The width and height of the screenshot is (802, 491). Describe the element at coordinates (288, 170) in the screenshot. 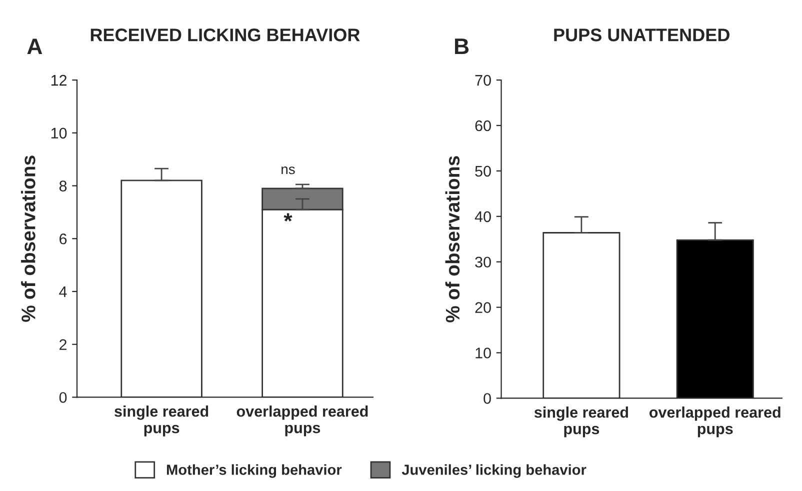

I see `annotation: ns` at that location.